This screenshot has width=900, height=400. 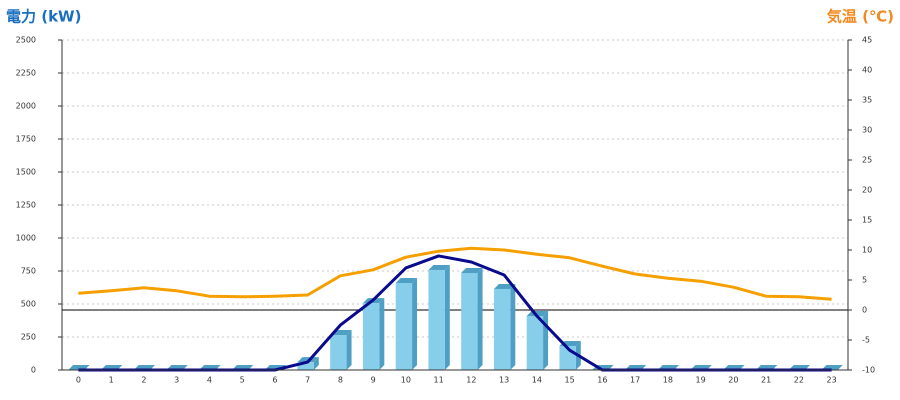 I want to click on y2-tick-label: 20, so click(x=867, y=190).